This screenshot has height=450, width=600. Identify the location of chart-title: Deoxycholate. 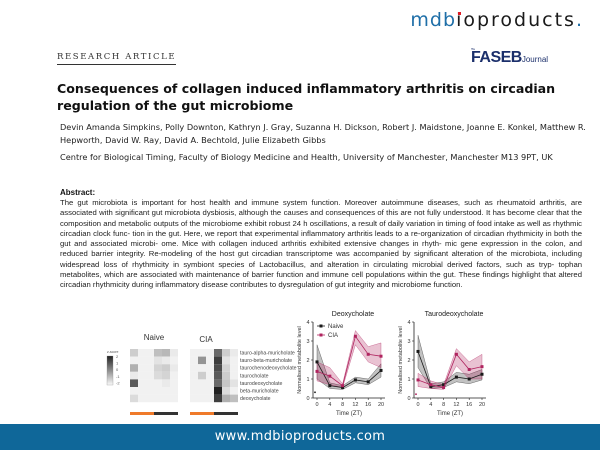
(353, 314).